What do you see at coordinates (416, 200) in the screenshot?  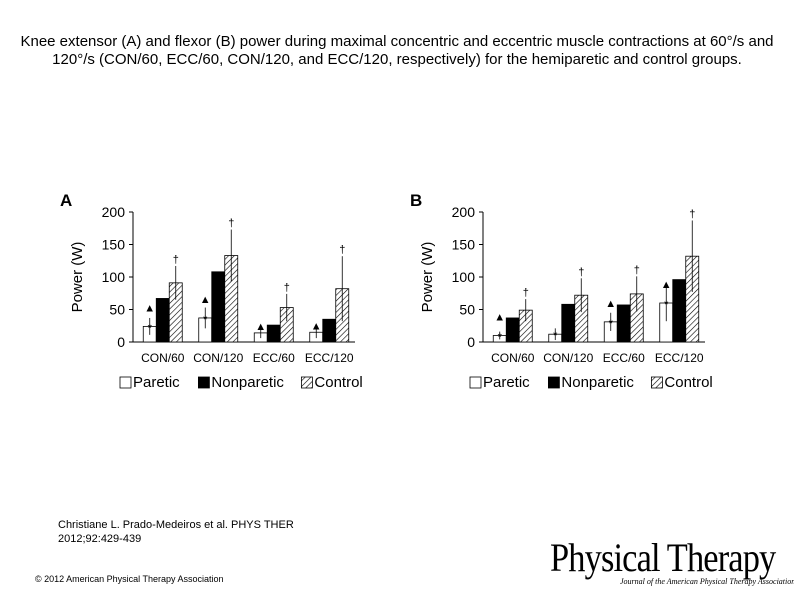 I see `panel-letter: B` at bounding box center [416, 200].